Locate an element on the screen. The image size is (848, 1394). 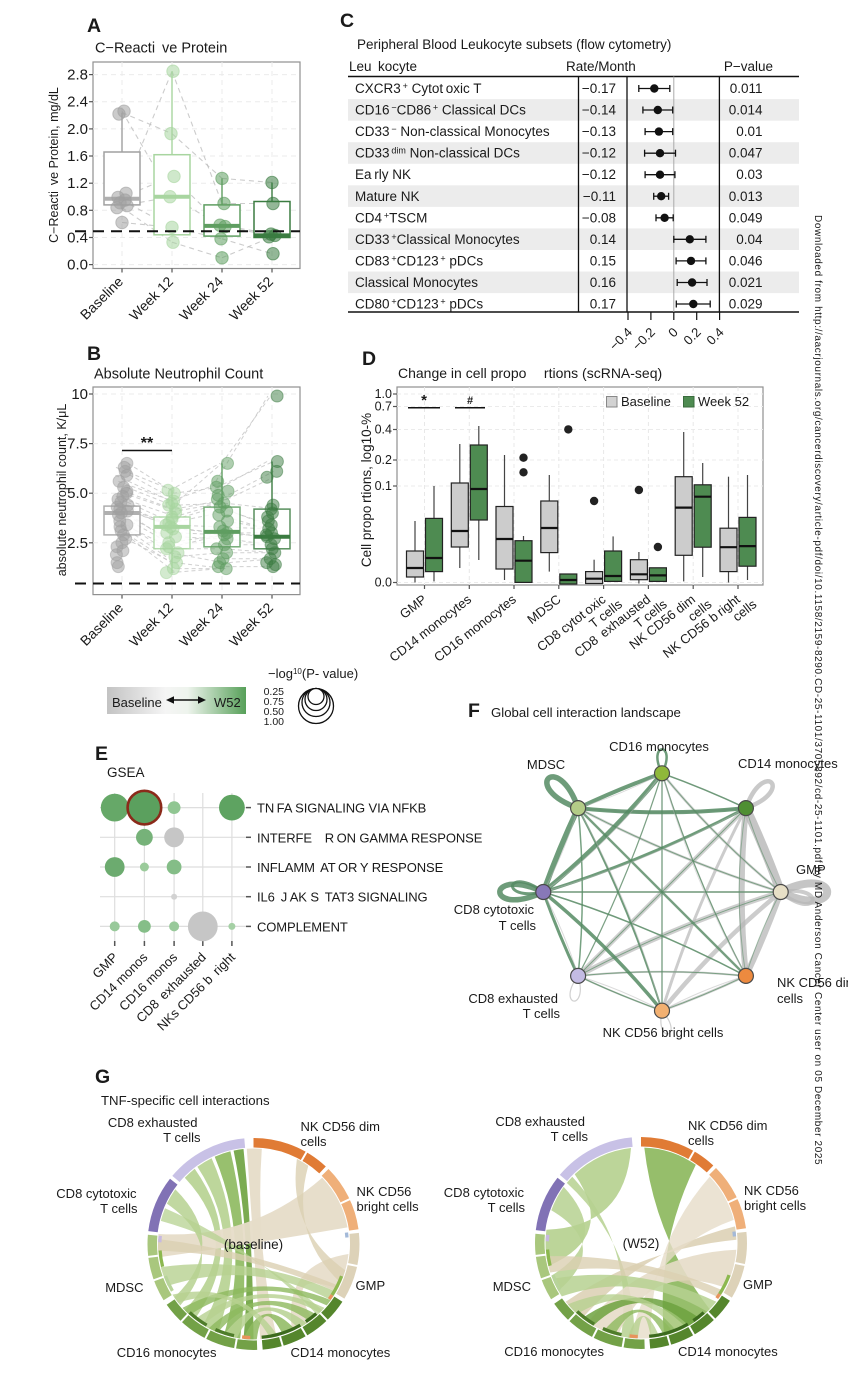
svg-text: −0.12 is located at coordinates (599, 153).